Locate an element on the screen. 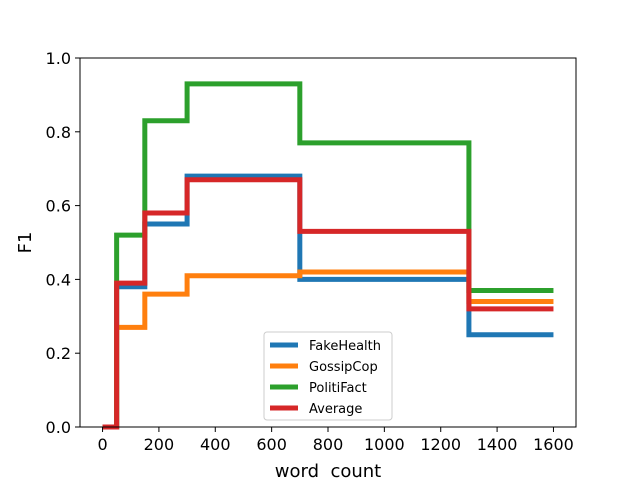 The height and width of the screenshot is (480, 640). legend-label: GossipCop is located at coordinates (343, 367).